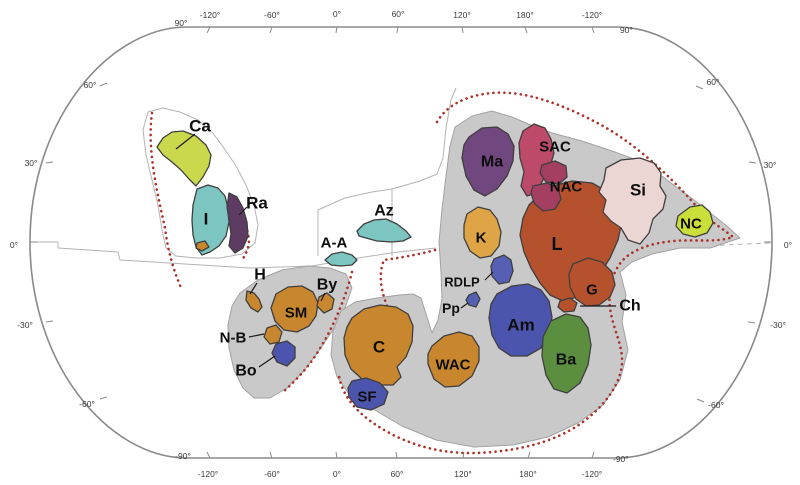 This screenshot has width=800, height=485. I want to click on craton-ch, so click(567, 305).